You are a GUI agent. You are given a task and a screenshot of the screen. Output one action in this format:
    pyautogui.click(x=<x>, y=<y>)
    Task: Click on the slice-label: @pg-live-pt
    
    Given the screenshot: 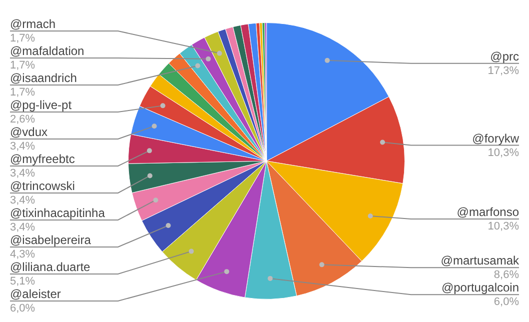 What is the action you would take?
    pyautogui.click(x=41, y=105)
    